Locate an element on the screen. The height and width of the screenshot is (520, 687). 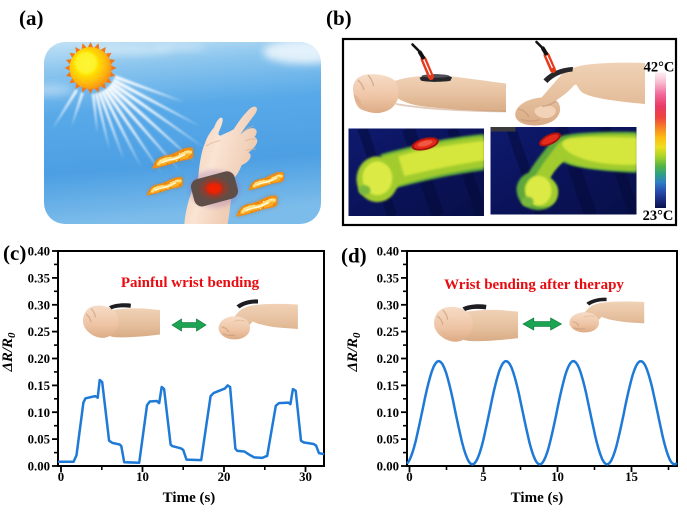
svg-text: 20 is located at coordinates (224, 477).